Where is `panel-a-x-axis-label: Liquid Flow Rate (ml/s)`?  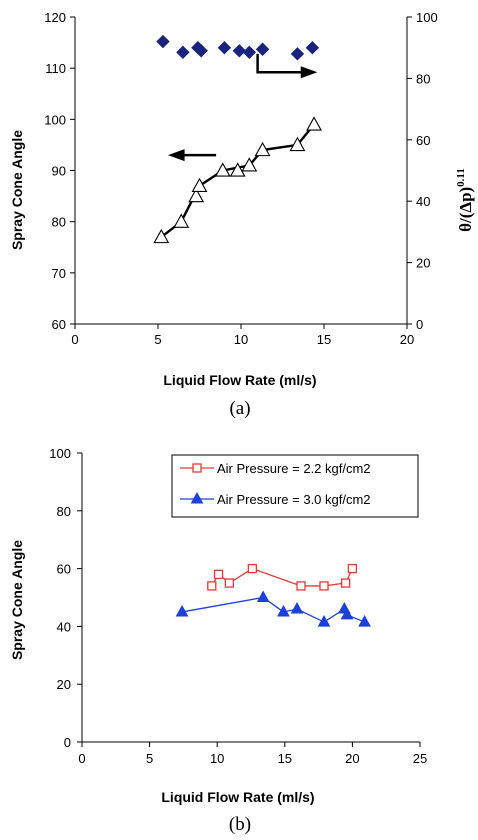
panel-a-x-axis-label: Liquid Flow Rate (ml/s) is located at coordinates (239, 380).